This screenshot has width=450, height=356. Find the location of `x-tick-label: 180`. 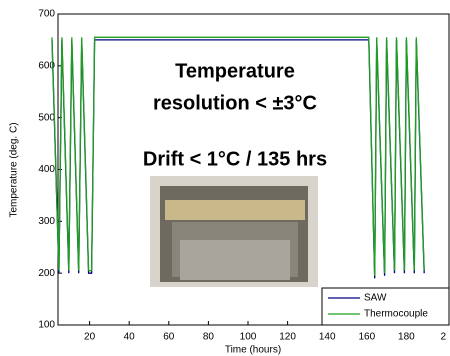

x-tick-label: 180 is located at coordinates (406, 337).